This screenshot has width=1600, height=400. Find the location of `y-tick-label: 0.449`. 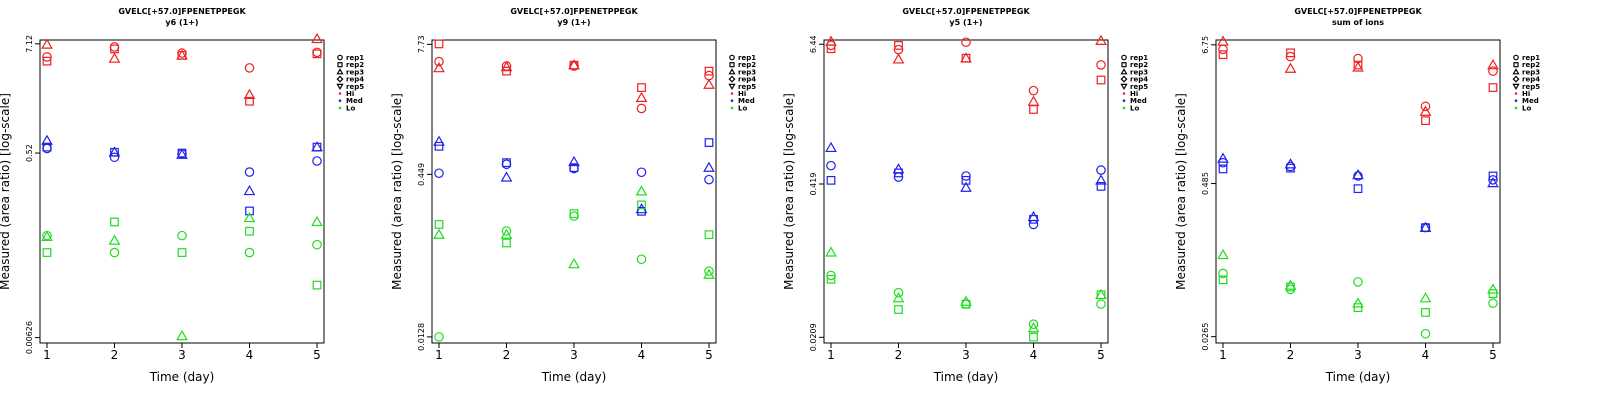

y-tick-label: 0.449 is located at coordinates (421, 174).